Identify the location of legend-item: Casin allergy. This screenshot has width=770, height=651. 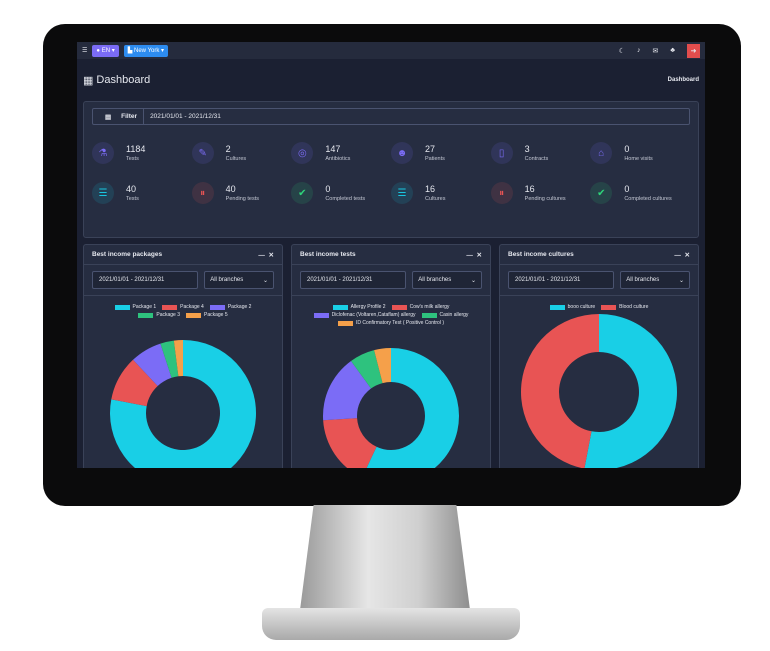
(445, 315).